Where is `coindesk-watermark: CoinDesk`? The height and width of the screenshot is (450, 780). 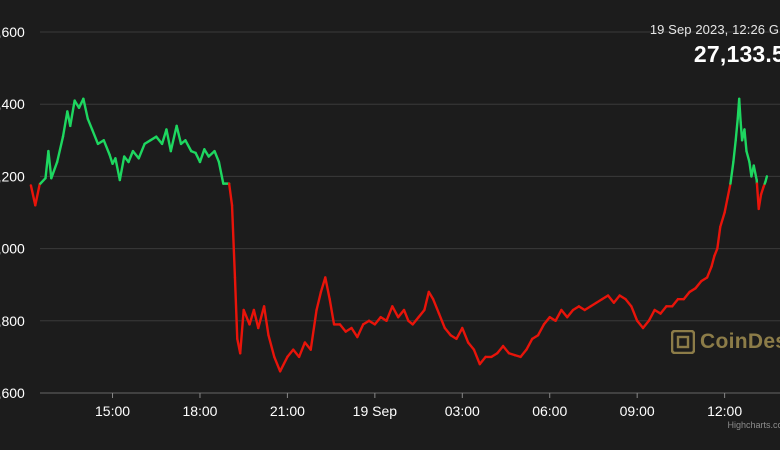
coindesk-watermark: CoinDesk is located at coordinates (725, 342).